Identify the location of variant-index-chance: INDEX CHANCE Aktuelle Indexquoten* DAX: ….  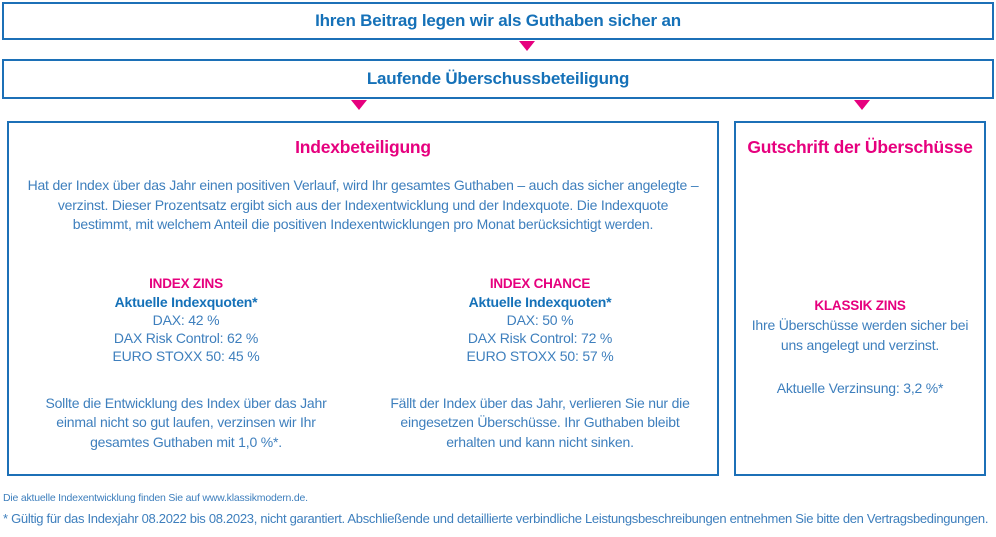
(540, 364).